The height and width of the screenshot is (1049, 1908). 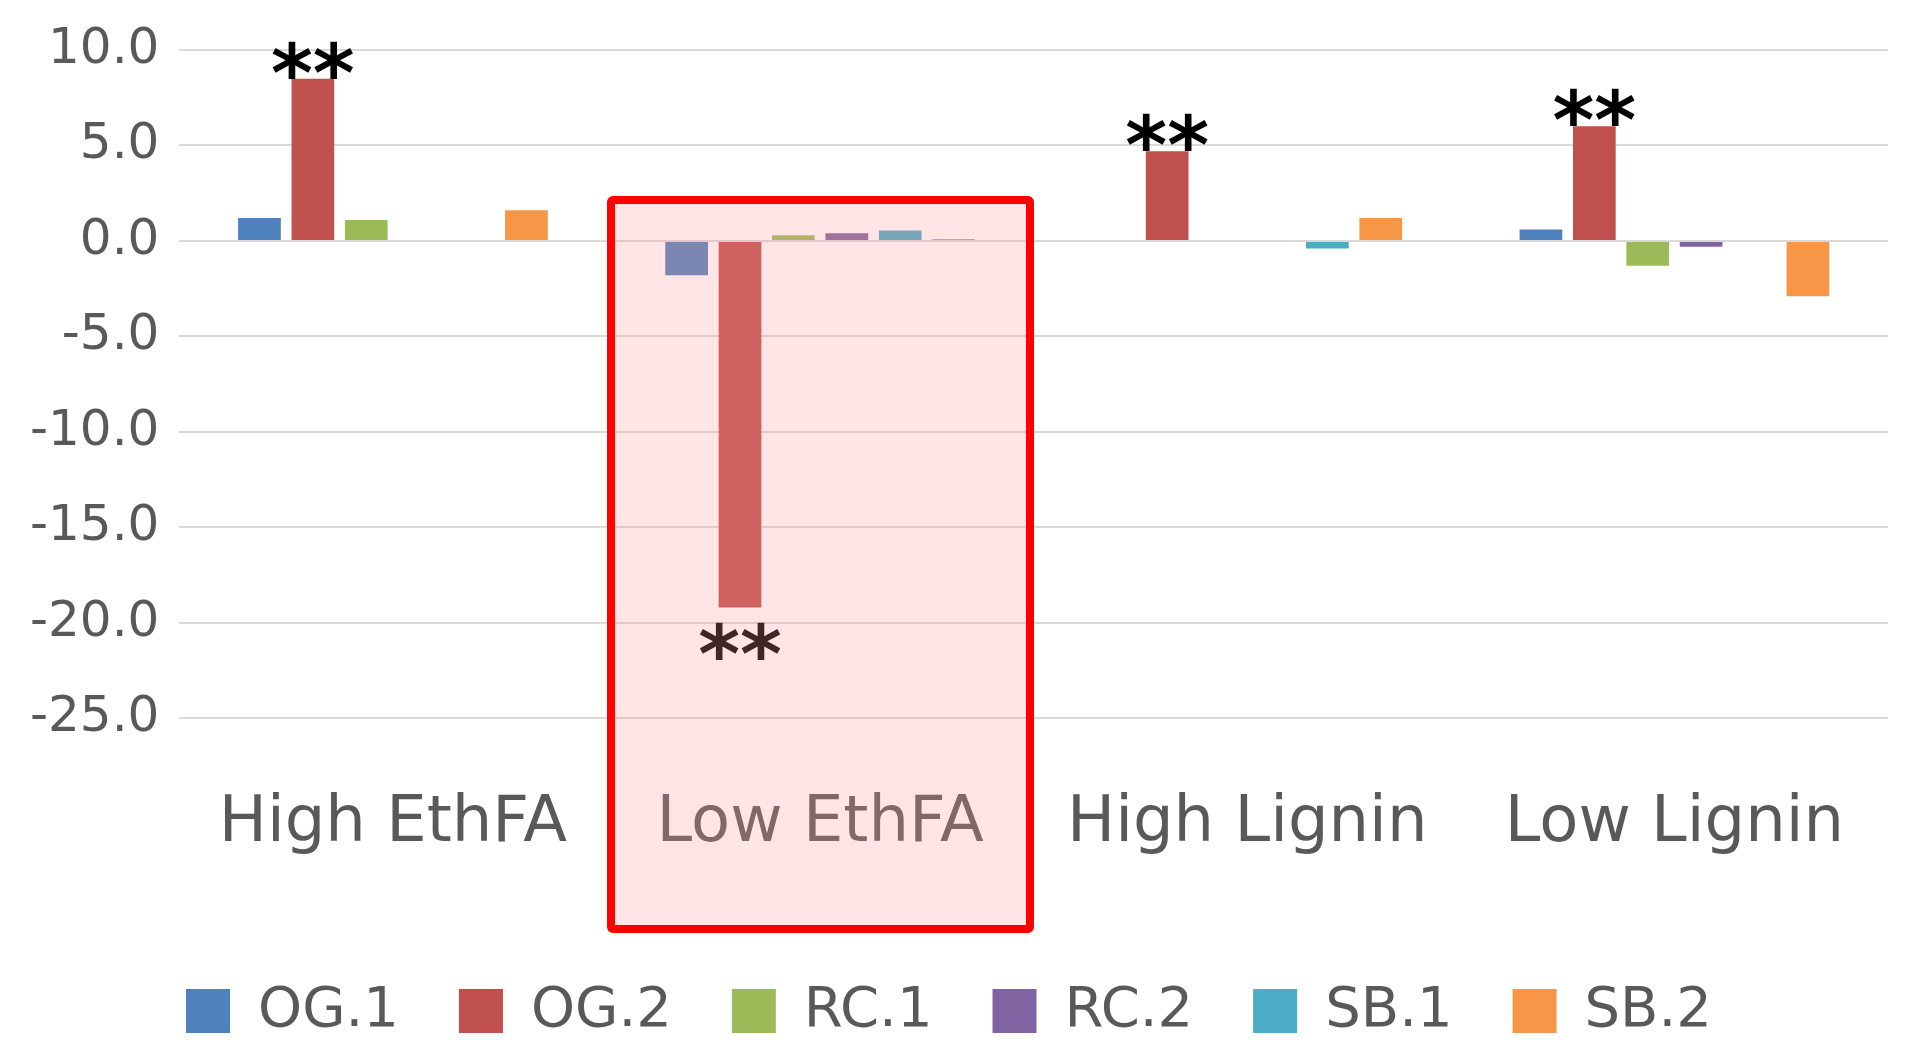 I want to click on y-tick-label: 10.0, so click(x=104, y=45).